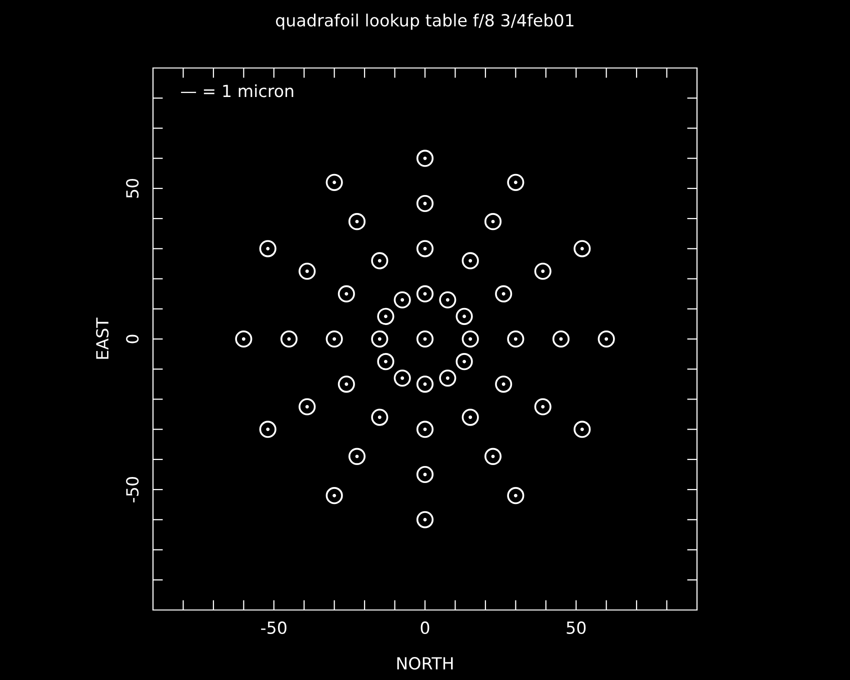  What do you see at coordinates (132, 489) in the screenshot?
I see `y-tick-label: -50` at bounding box center [132, 489].